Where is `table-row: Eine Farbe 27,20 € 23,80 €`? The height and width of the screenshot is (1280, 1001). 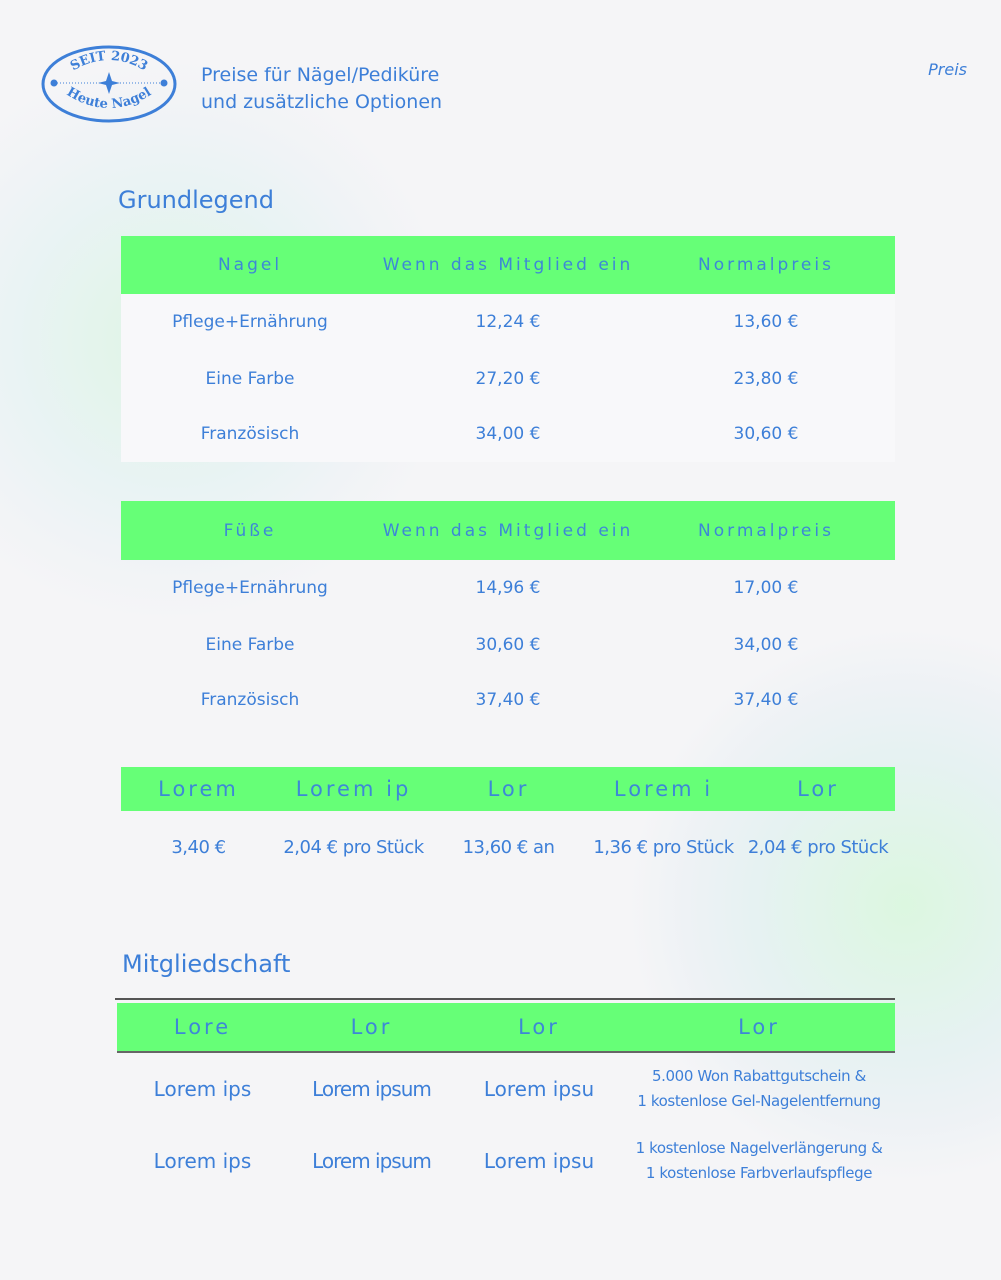 table-row: Eine Farbe 27,20 € 23,80 € is located at coordinates (508, 379).